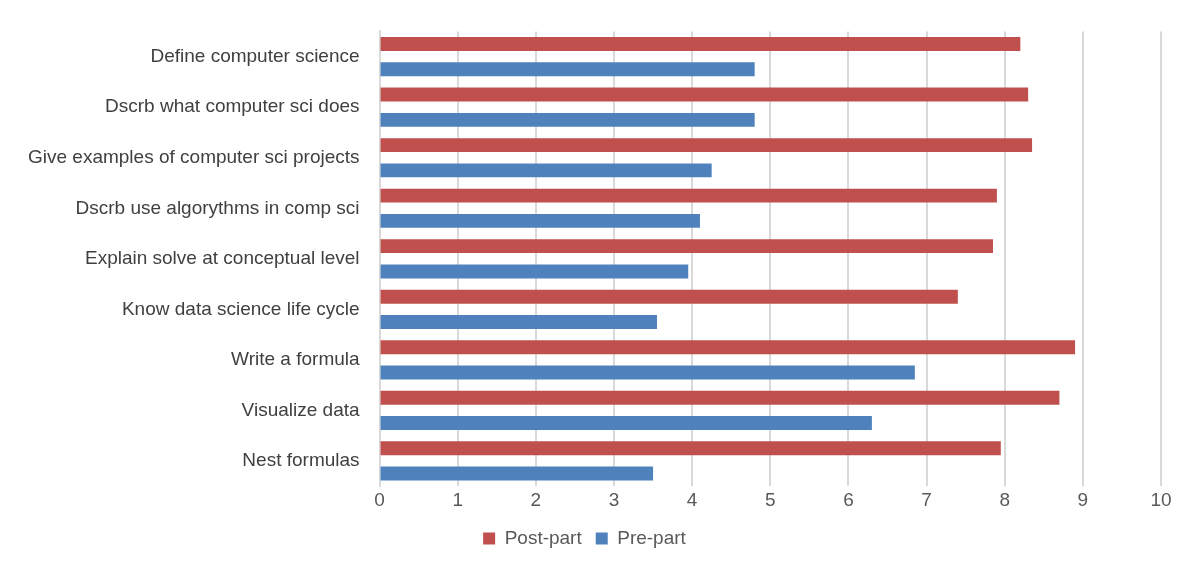  What do you see at coordinates (652, 537) in the screenshot?
I see `legend-label: Pre-part` at bounding box center [652, 537].